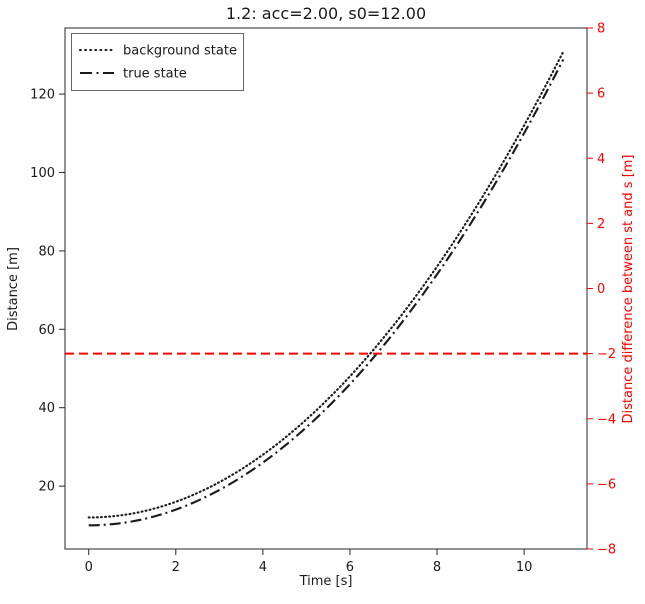 The height and width of the screenshot is (604, 645). What do you see at coordinates (606, 550) in the screenshot?
I see `right-y-tick-label: −8` at bounding box center [606, 550].